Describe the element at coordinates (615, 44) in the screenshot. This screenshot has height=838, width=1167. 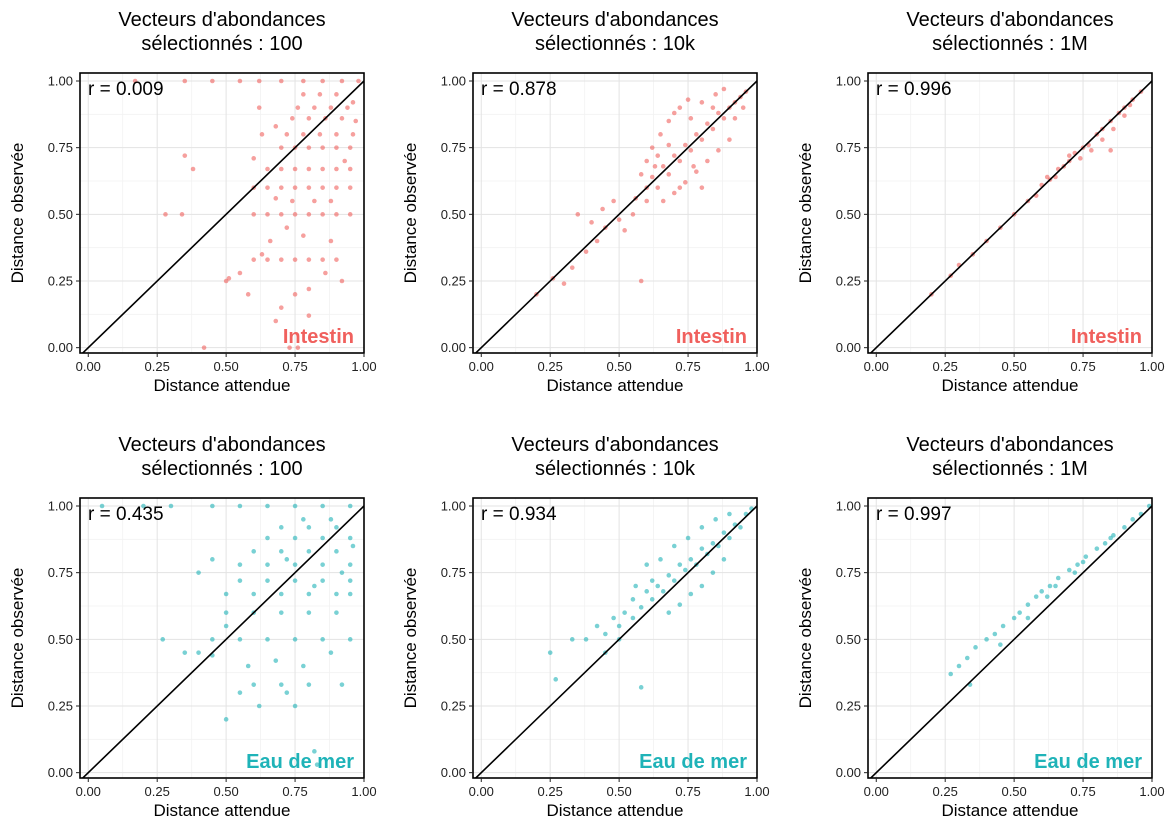
I see `chart-title-line-2: sélectionnés : 10k` at that location.